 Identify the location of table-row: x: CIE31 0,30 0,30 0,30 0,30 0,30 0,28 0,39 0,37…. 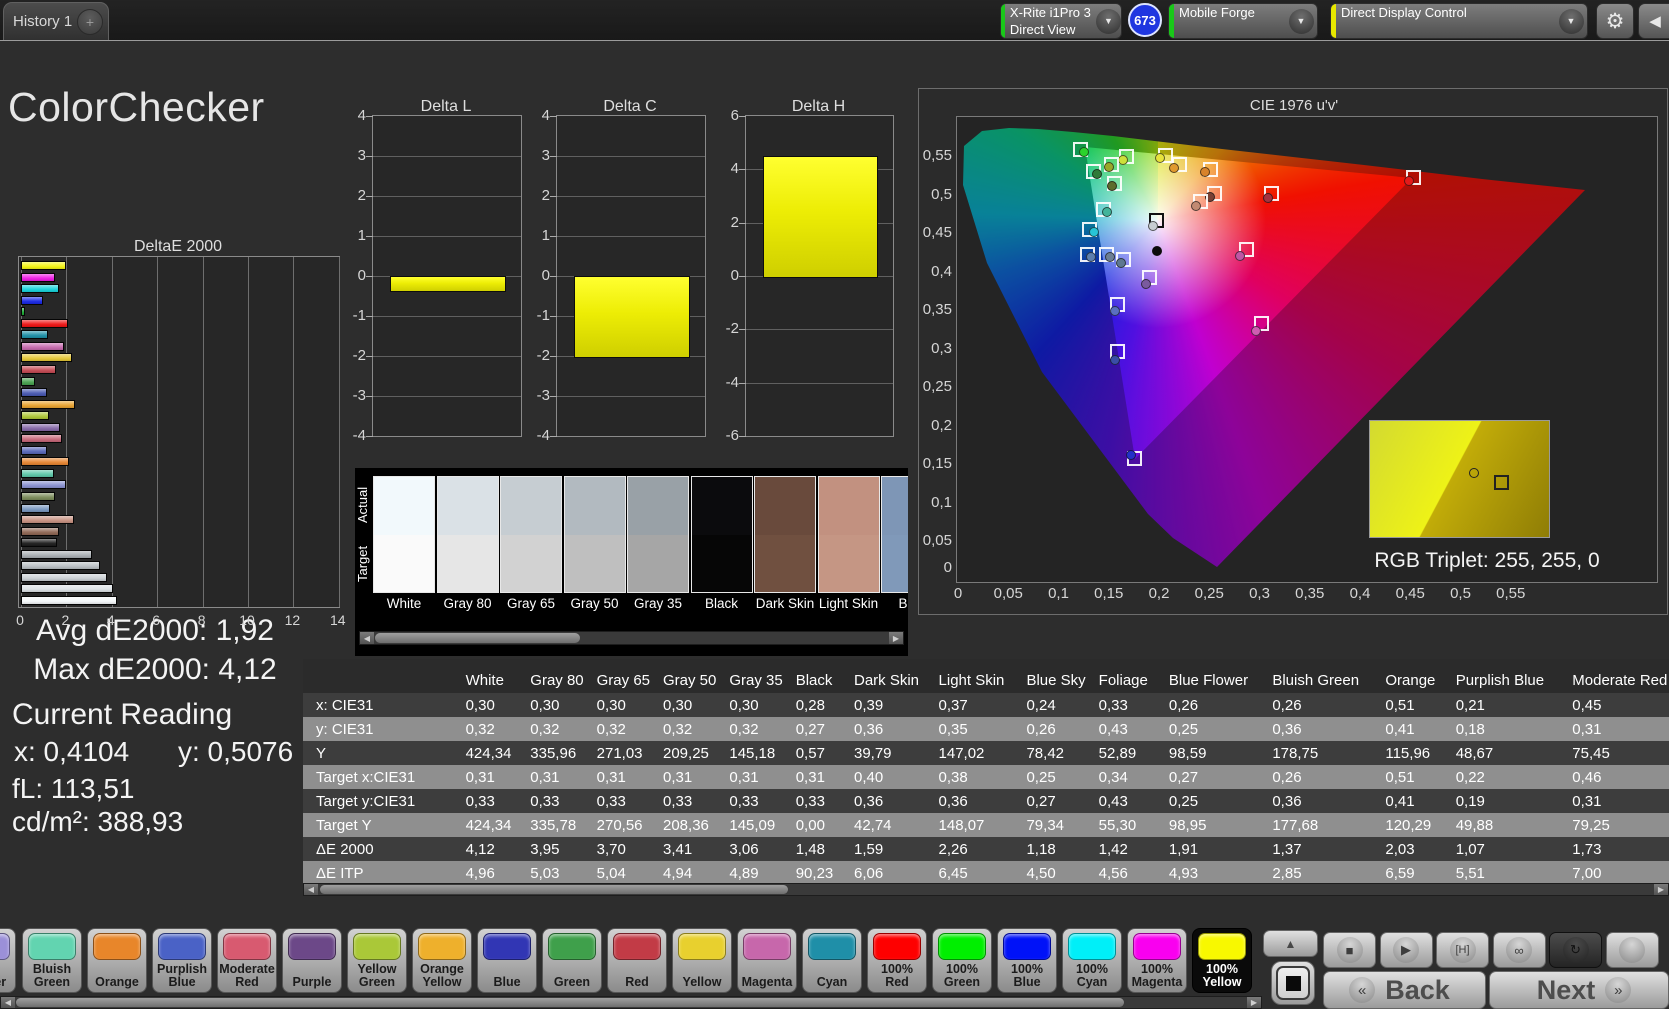
(986, 705).